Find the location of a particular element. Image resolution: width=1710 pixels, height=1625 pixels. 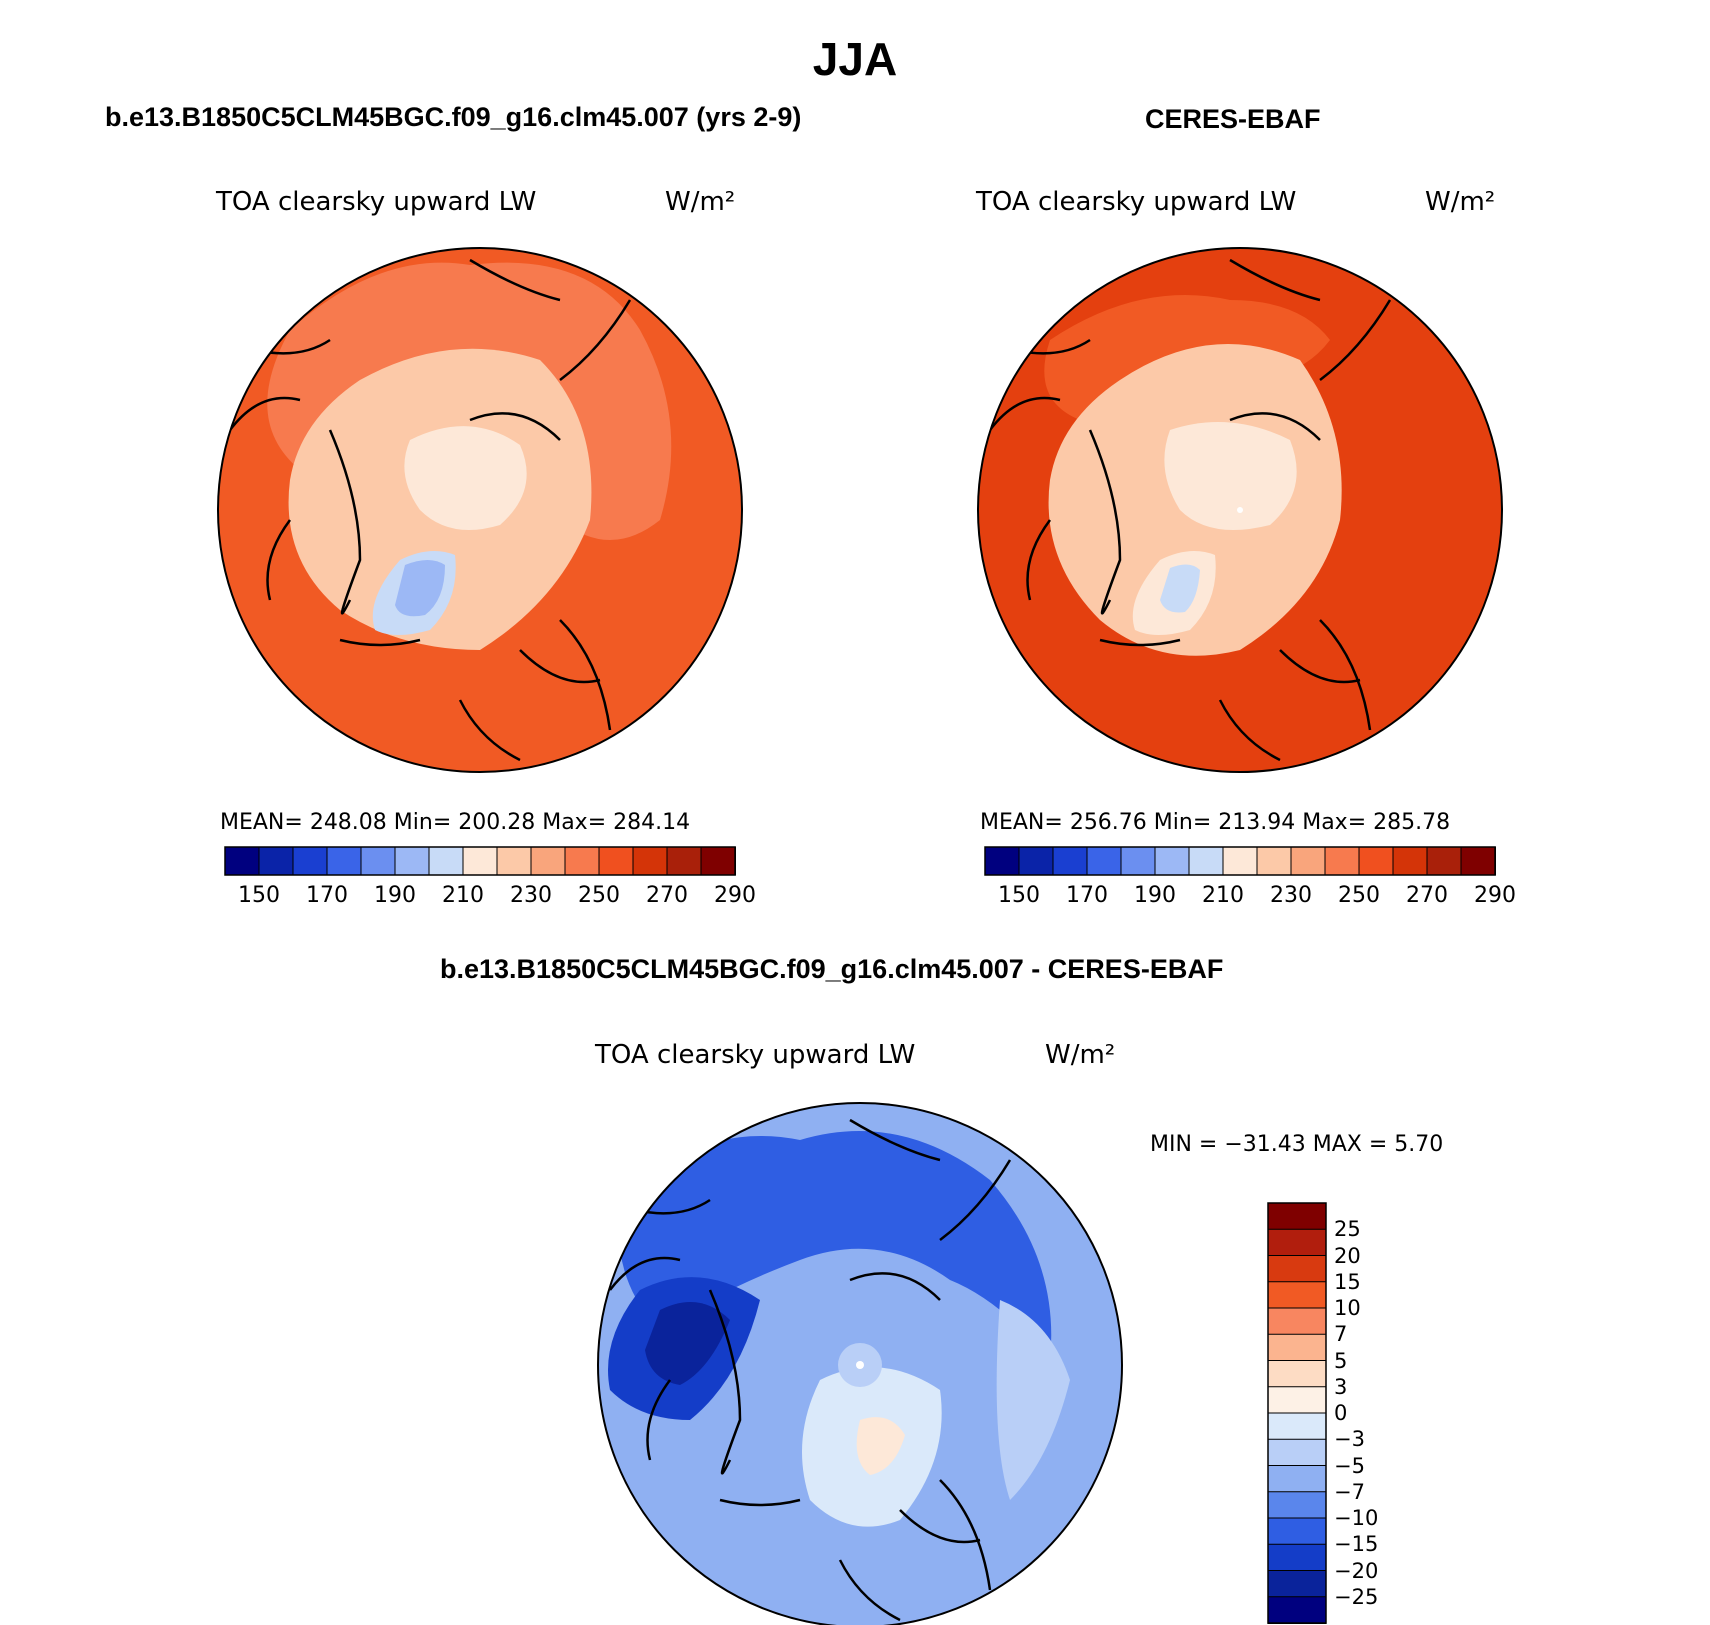

obs-colorbar-tick-label: 250 is located at coordinates (1359, 895).